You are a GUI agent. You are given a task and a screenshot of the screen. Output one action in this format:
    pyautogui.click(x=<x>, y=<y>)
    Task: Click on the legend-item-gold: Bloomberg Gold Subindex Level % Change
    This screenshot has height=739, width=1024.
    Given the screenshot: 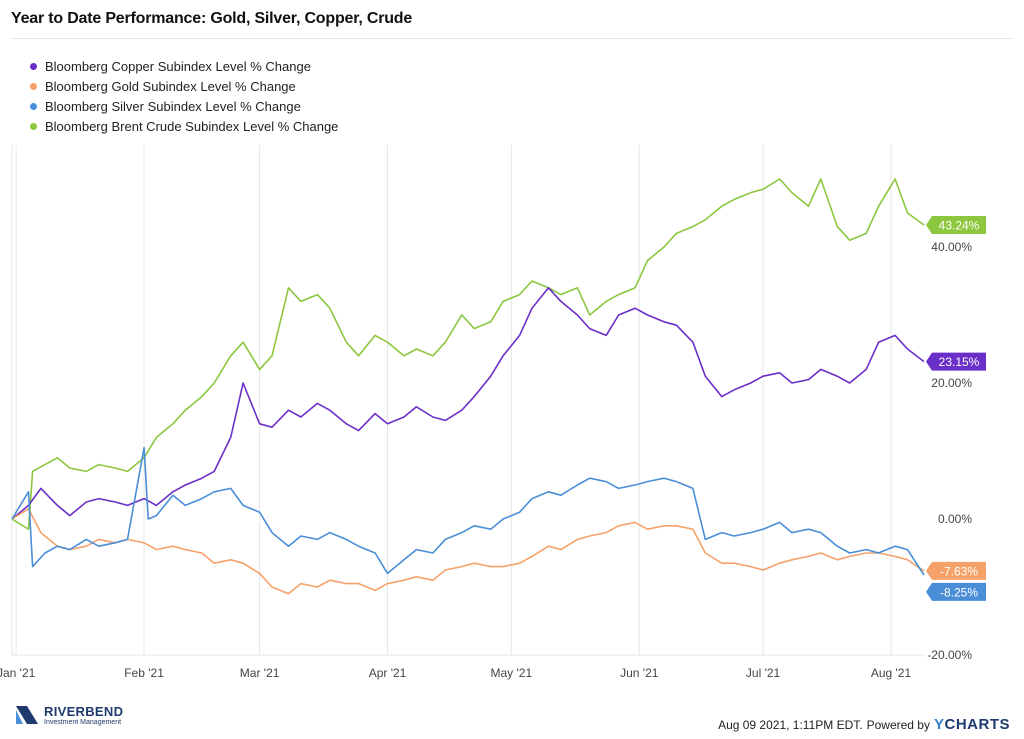 What is the action you would take?
    pyautogui.click(x=184, y=86)
    